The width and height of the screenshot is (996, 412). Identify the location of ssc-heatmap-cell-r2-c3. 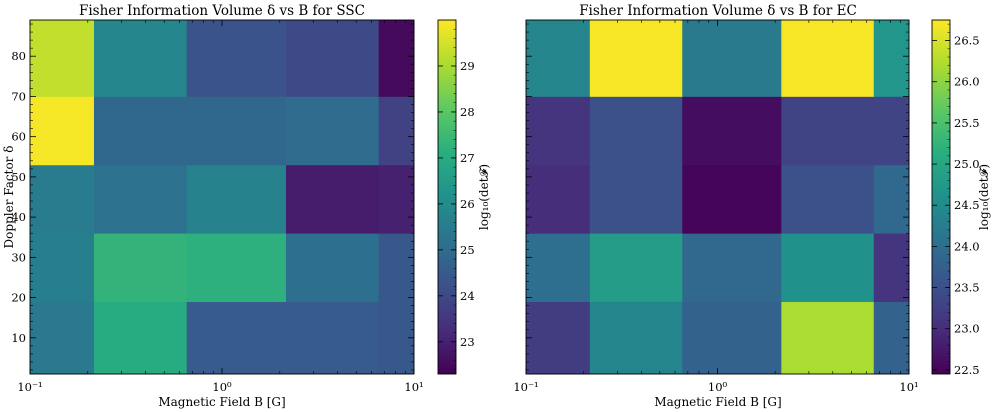
(332, 199).